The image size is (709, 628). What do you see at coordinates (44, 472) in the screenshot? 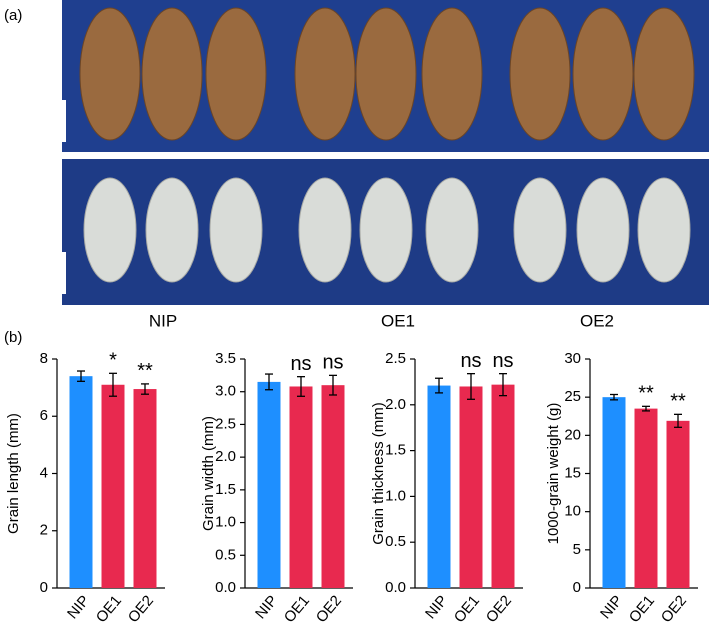
I see `y-tick-label: 4` at bounding box center [44, 472].